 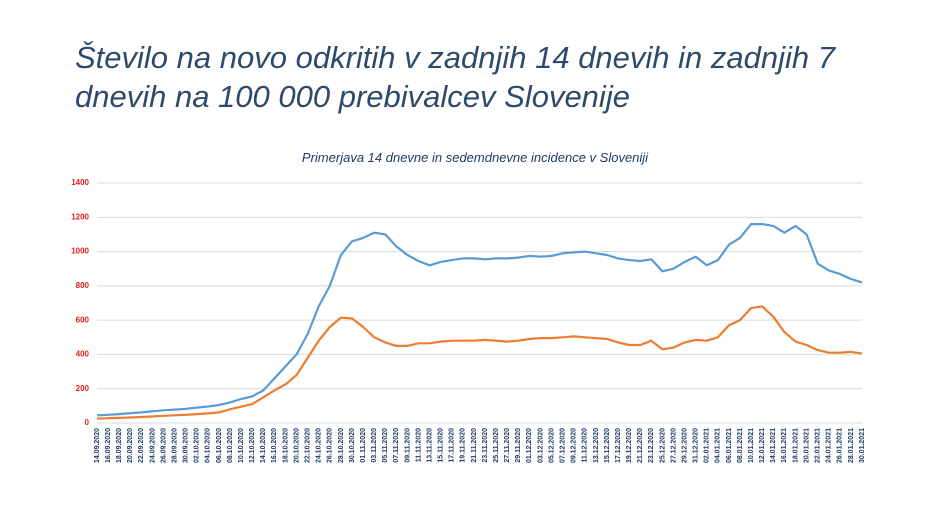 I want to click on x-tick-label: 23.11.2020, so click(x=485, y=445).